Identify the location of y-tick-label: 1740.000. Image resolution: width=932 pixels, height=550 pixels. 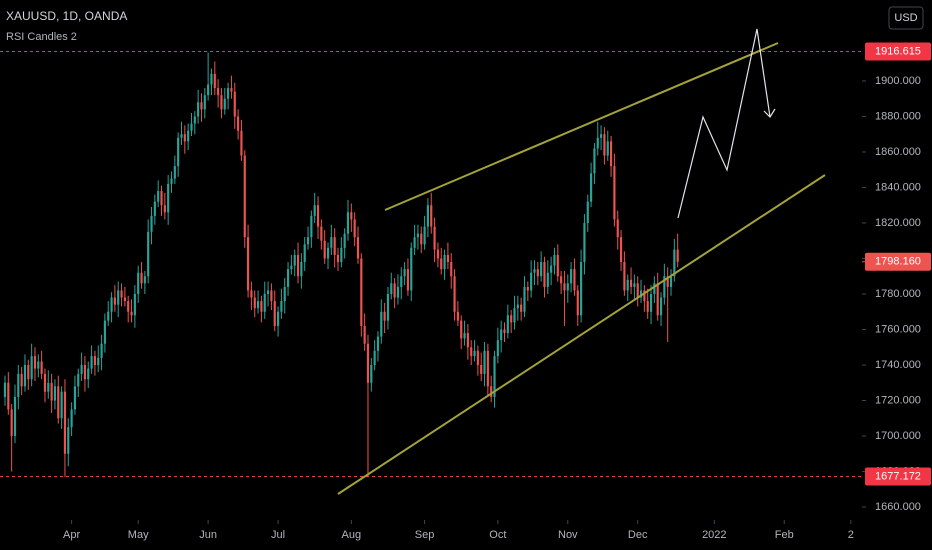
(898, 365).